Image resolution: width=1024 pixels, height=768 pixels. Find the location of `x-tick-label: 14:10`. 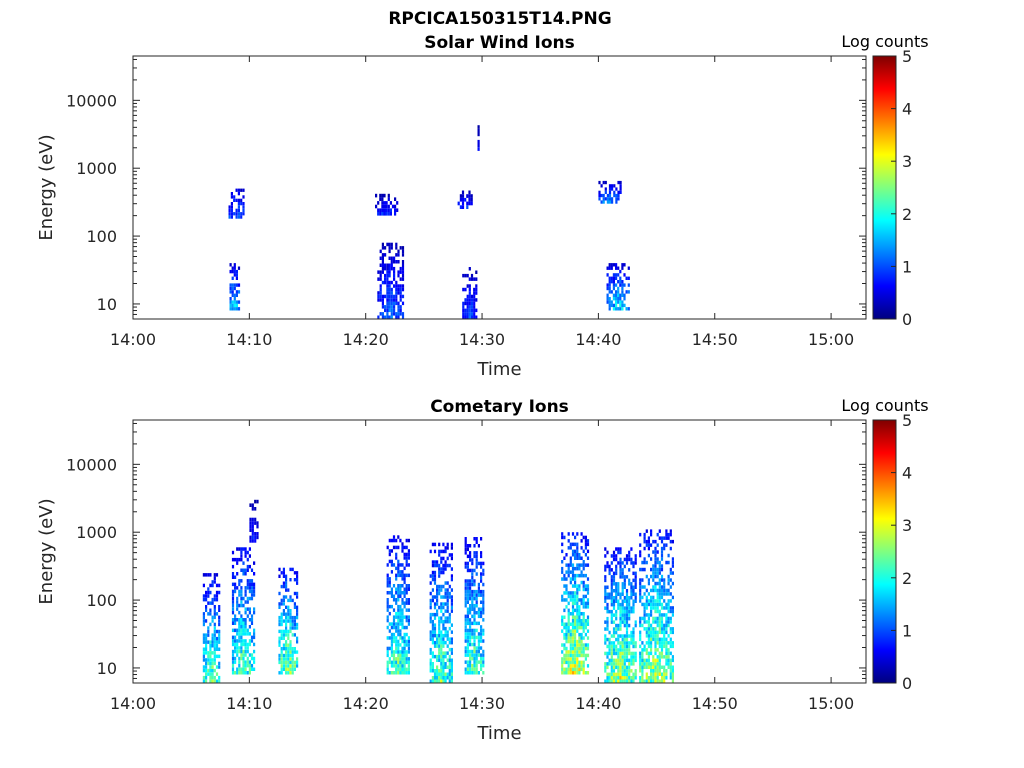

x-tick-label: 14:10 is located at coordinates (249, 339).